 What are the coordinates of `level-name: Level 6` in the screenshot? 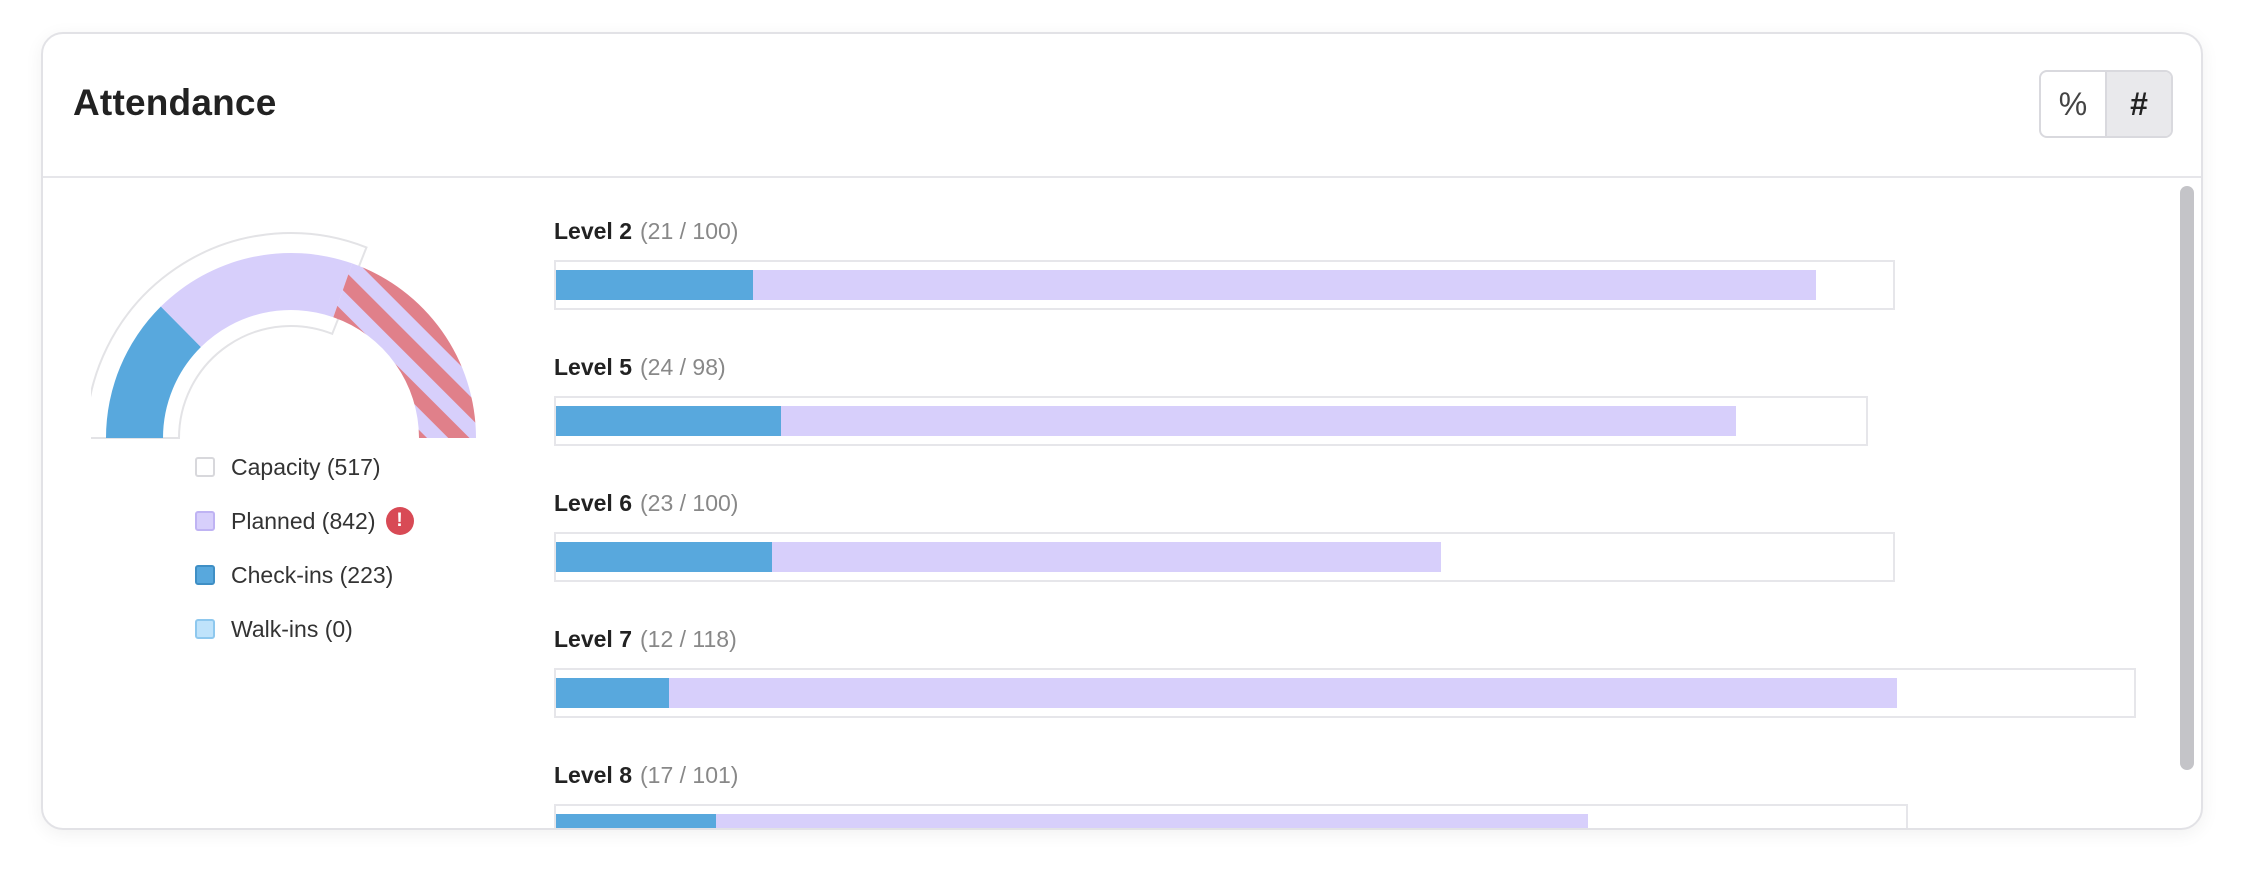 It's located at (593, 503).